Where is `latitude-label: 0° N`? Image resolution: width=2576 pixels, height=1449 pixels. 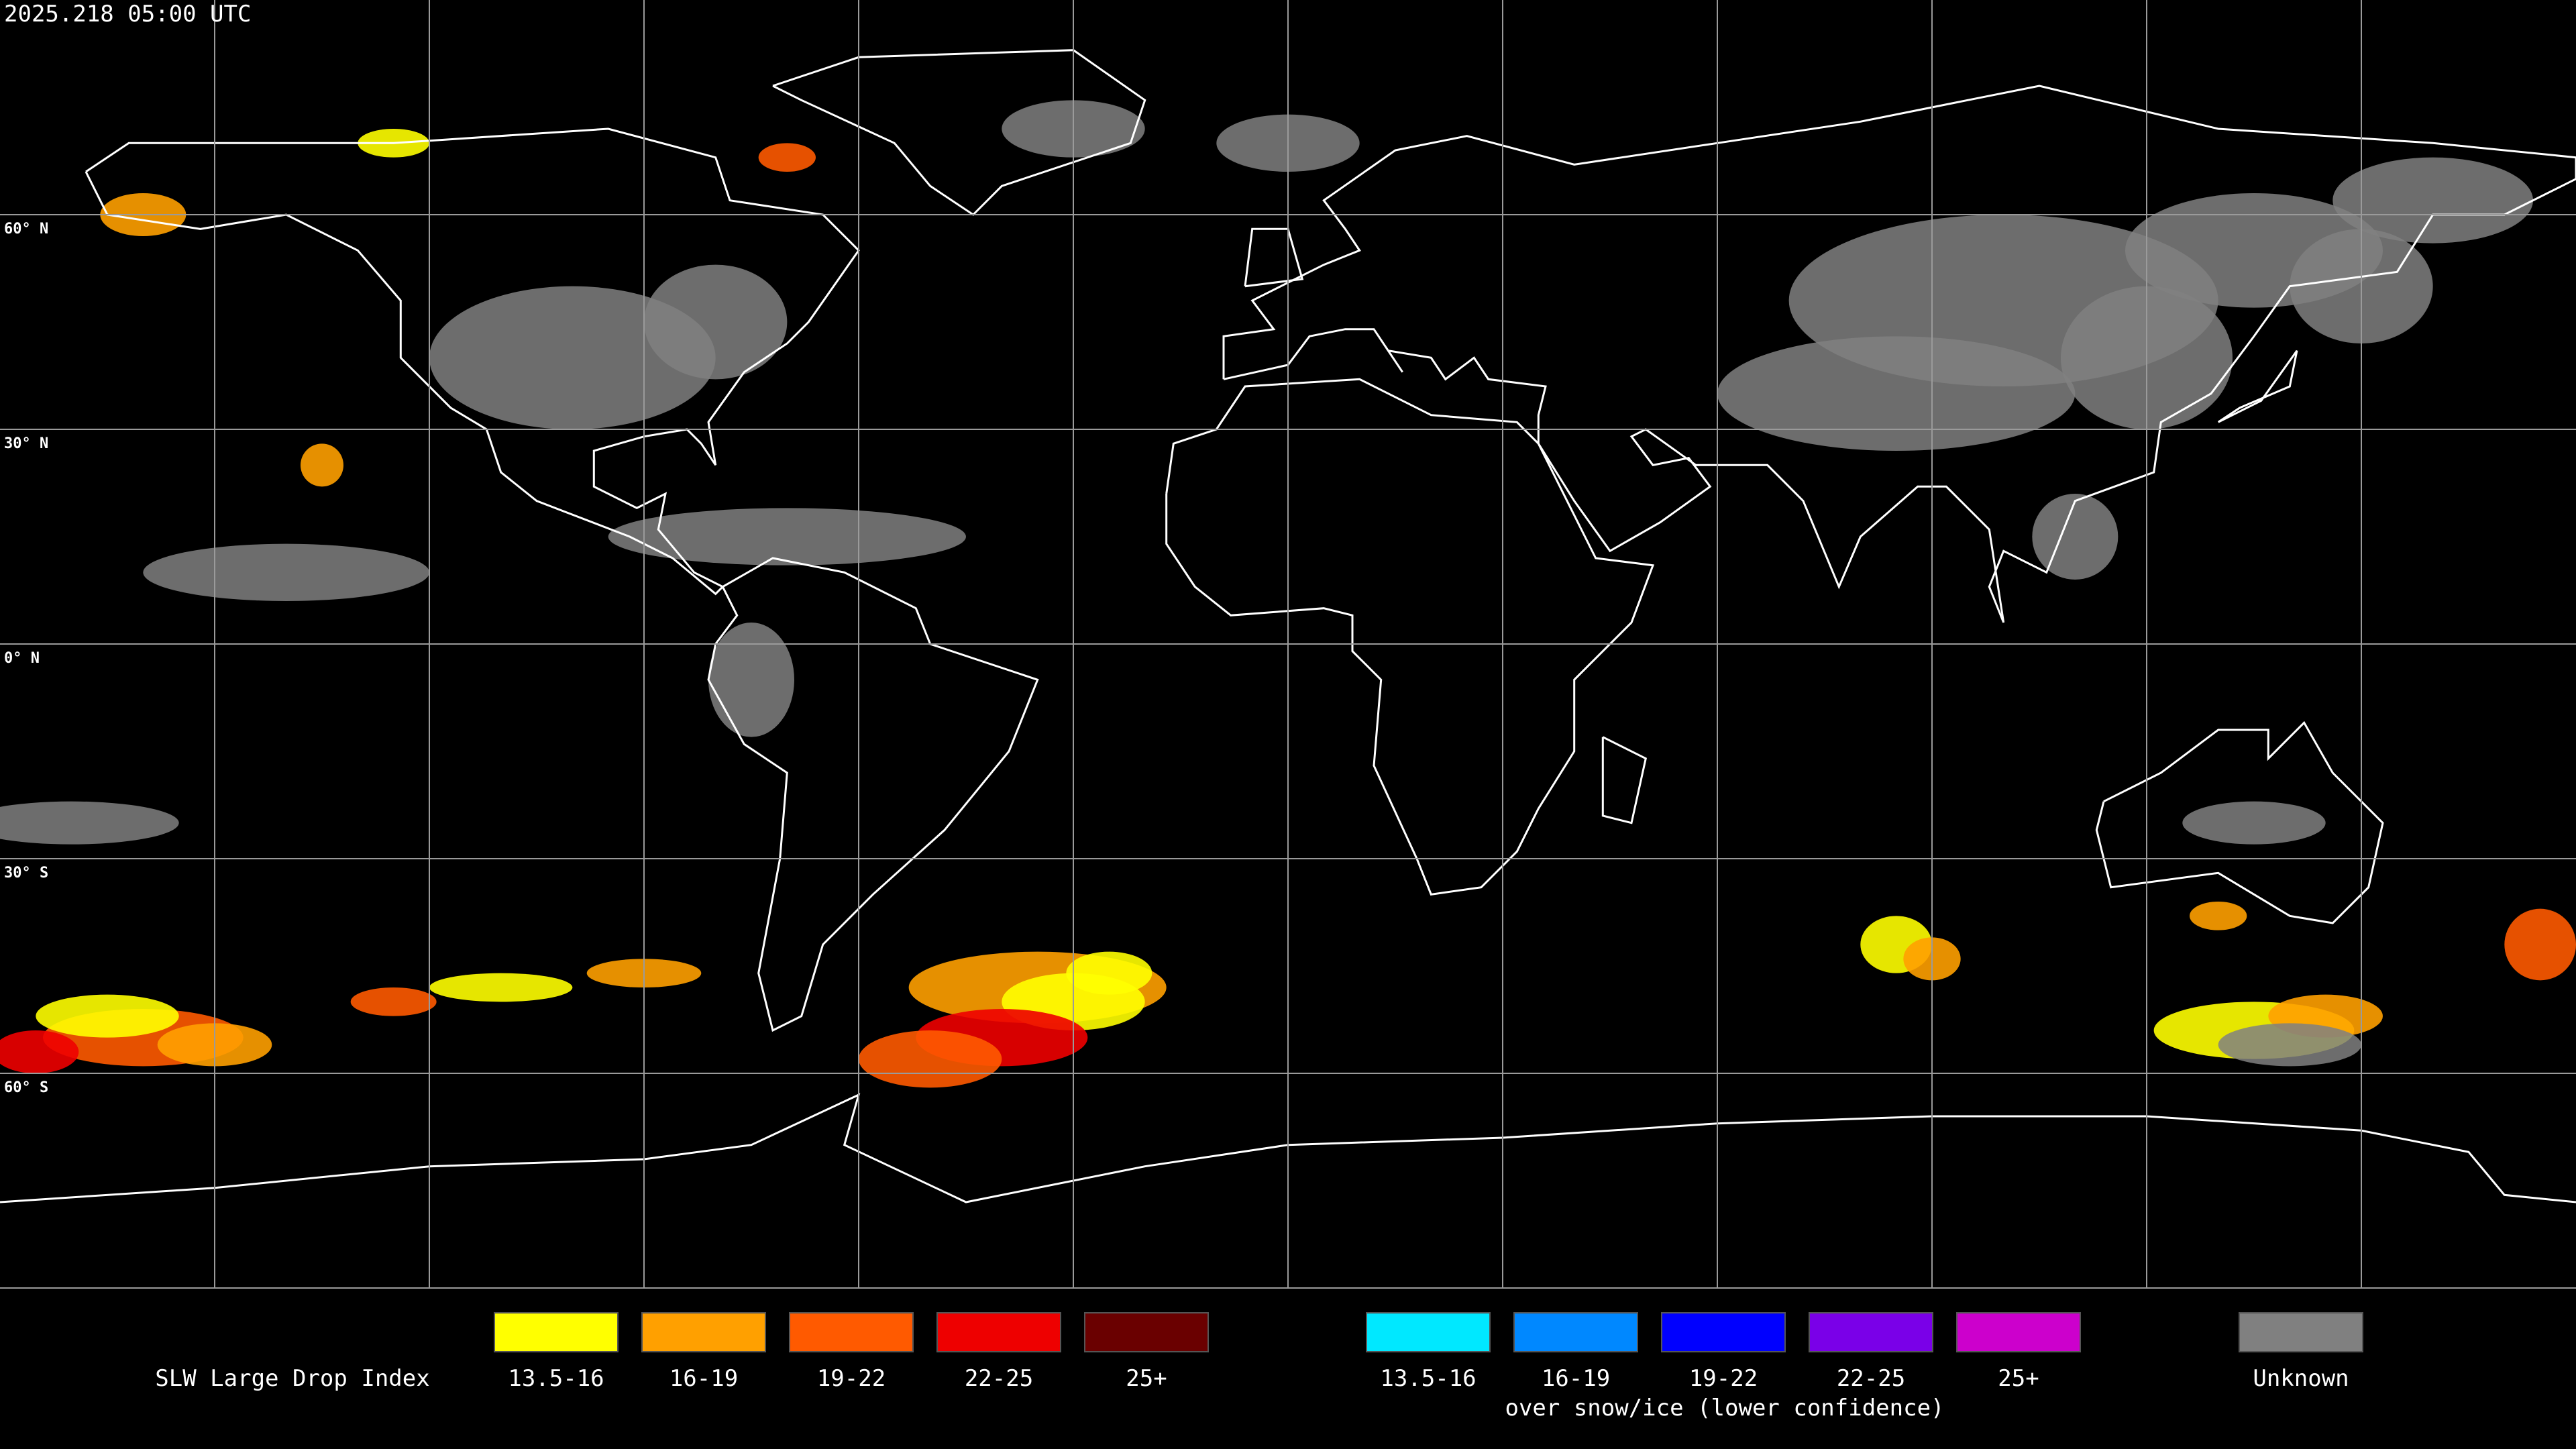 latitude-label: 0° N is located at coordinates (22, 658).